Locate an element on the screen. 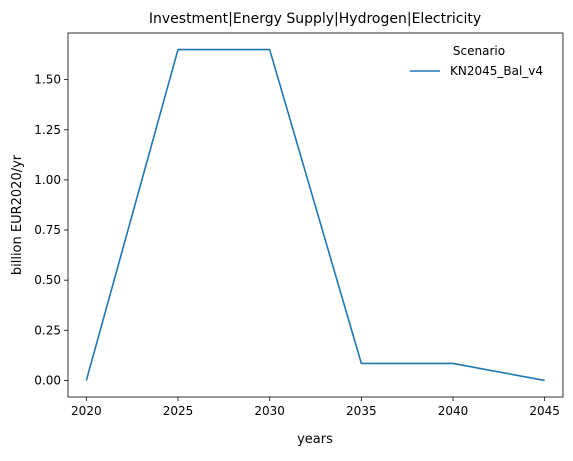  y-tick-label: 1.00 is located at coordinates (47, 180).